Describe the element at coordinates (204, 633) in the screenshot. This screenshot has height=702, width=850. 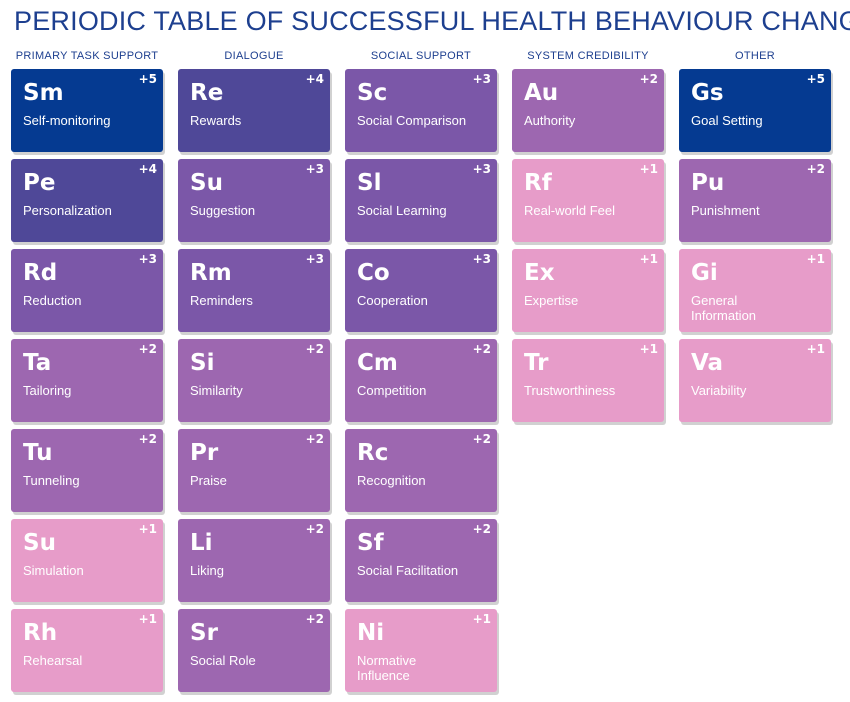
I see `element-symbol: Sr` at that location.